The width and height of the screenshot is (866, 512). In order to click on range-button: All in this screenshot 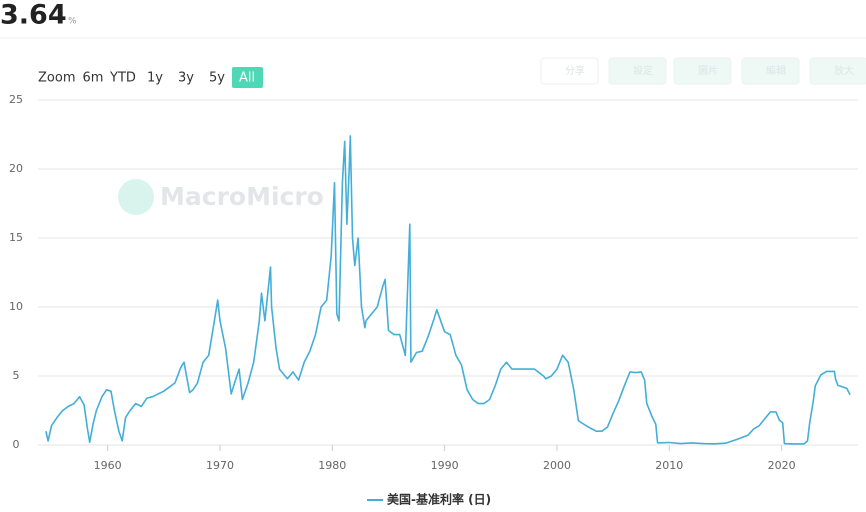, I will do `click(247, 78)`.